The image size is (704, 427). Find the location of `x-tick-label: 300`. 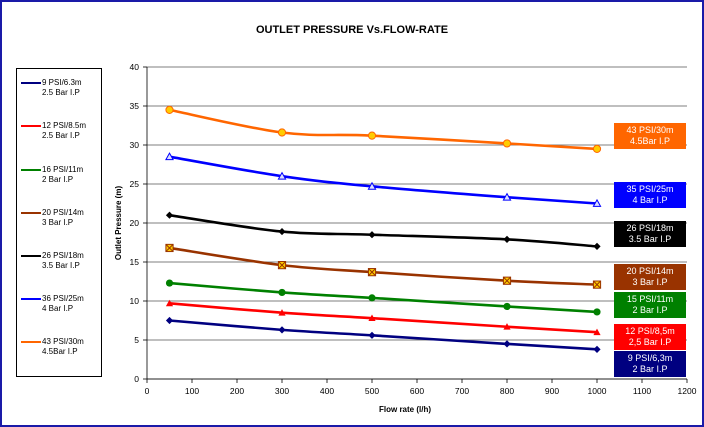

x-tick-label: 300 is located at coordinates (282, 391).